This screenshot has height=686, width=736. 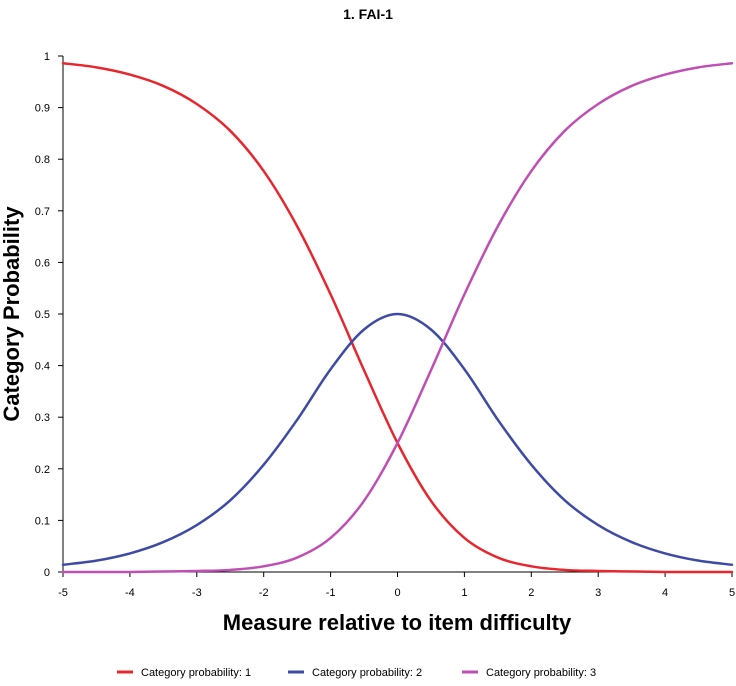 I want to click on y-tick-label: 0.5, so click(x=42, y=315).